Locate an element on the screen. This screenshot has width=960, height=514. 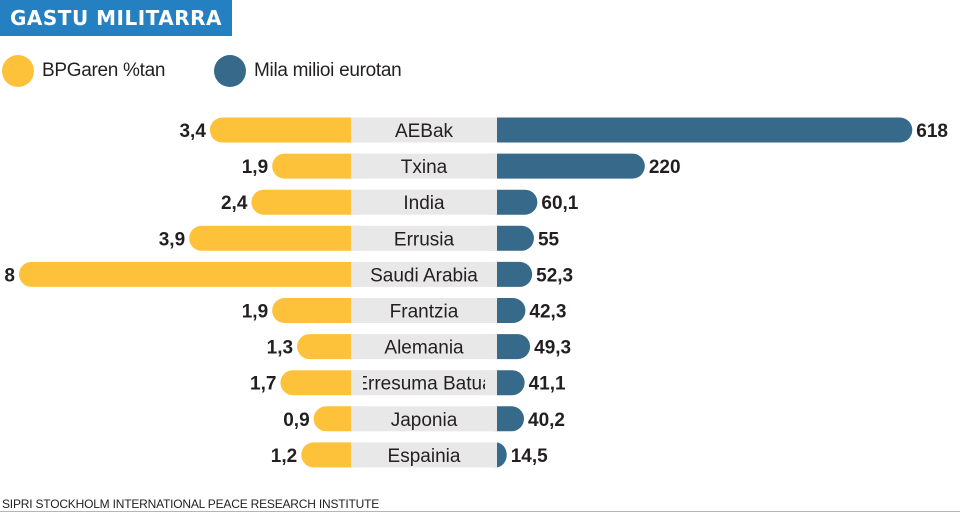
band-edge-right-japonia is located at coordinates (491, 419).